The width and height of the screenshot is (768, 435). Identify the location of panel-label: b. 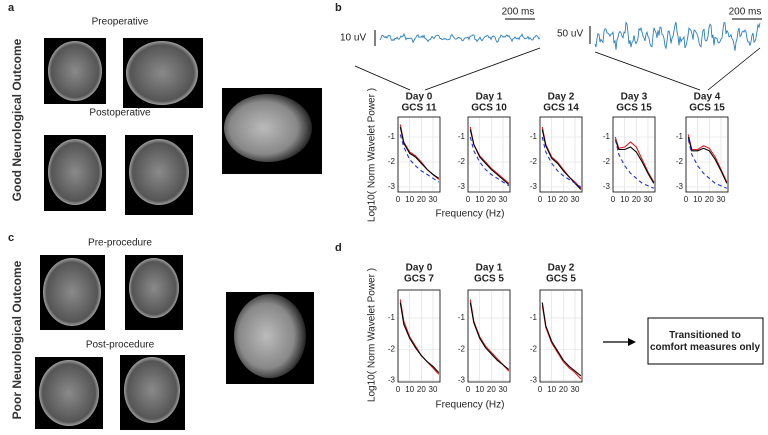
(338, 8).